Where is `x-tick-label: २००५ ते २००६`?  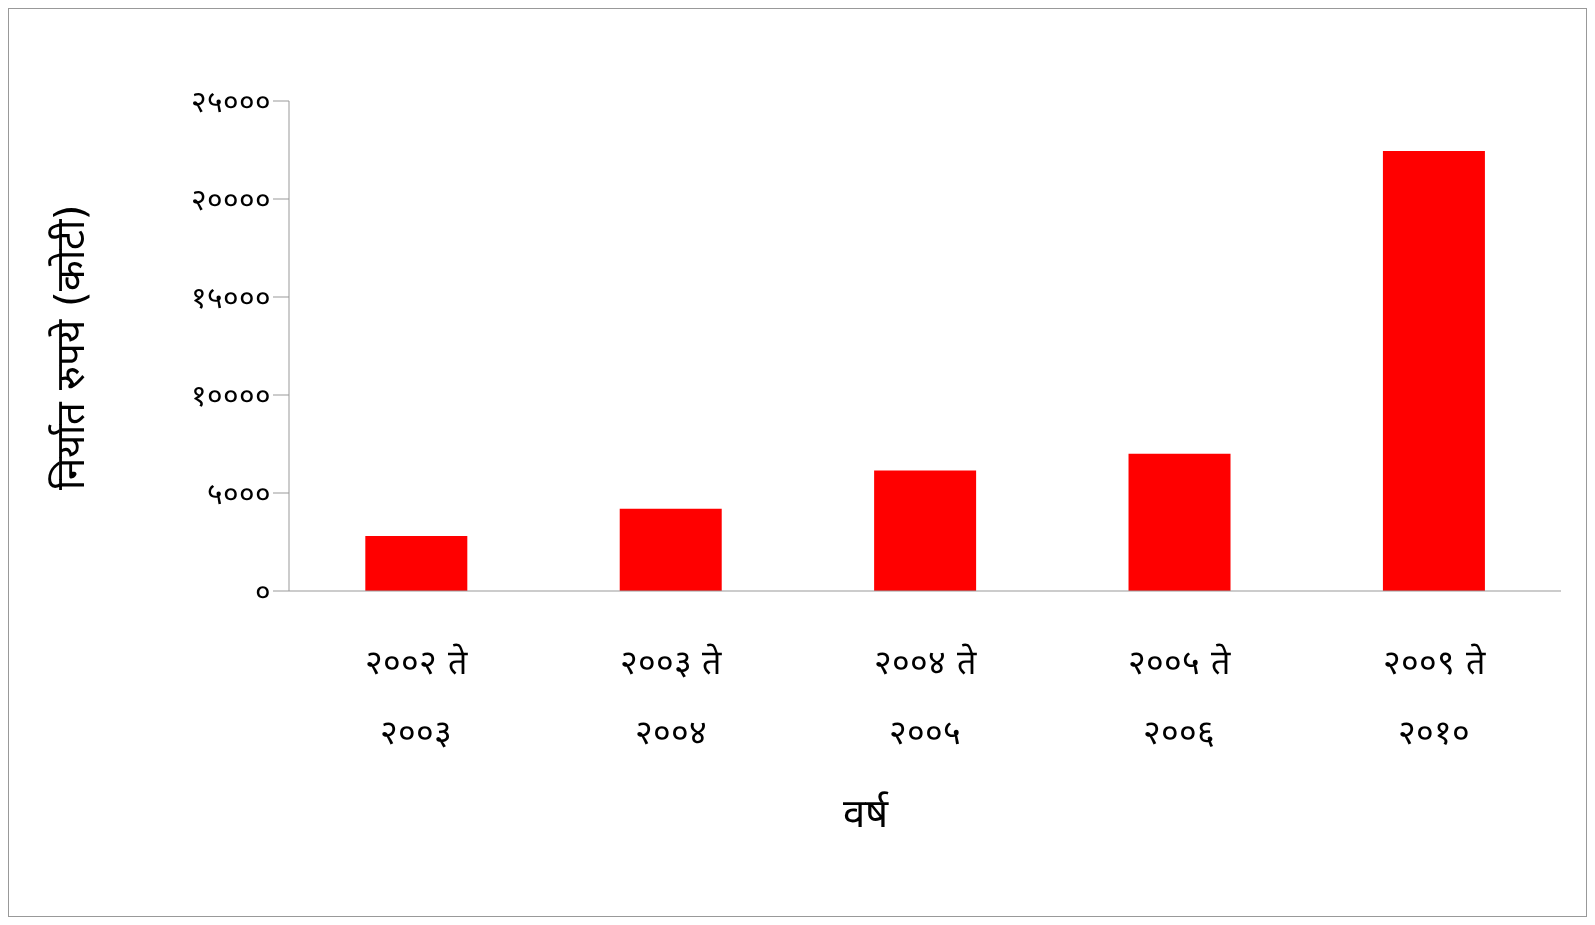
x-tick-label: २००५ ते २००६ is located at coordinates (1180, 697).